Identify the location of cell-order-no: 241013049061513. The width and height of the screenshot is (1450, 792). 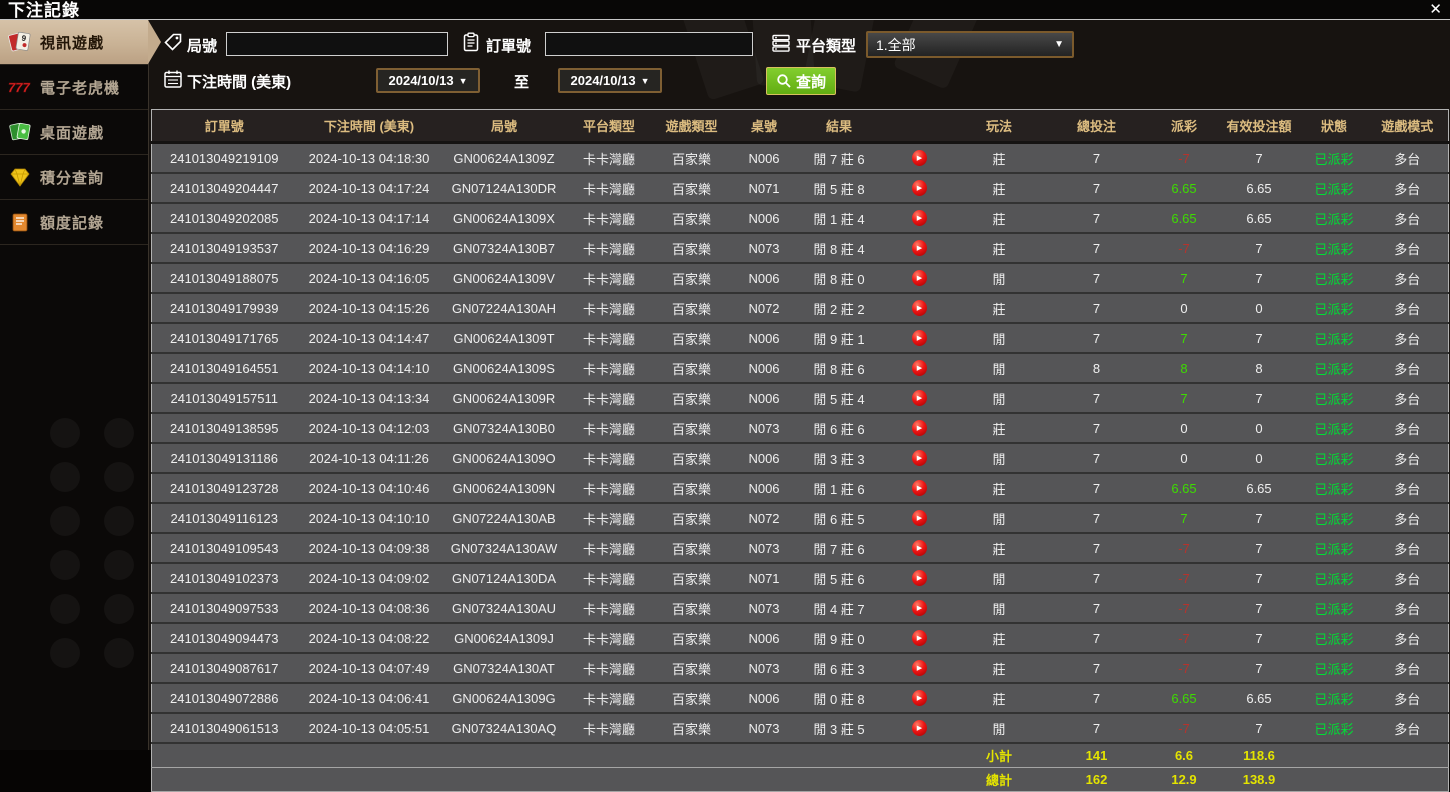
(224, 728).